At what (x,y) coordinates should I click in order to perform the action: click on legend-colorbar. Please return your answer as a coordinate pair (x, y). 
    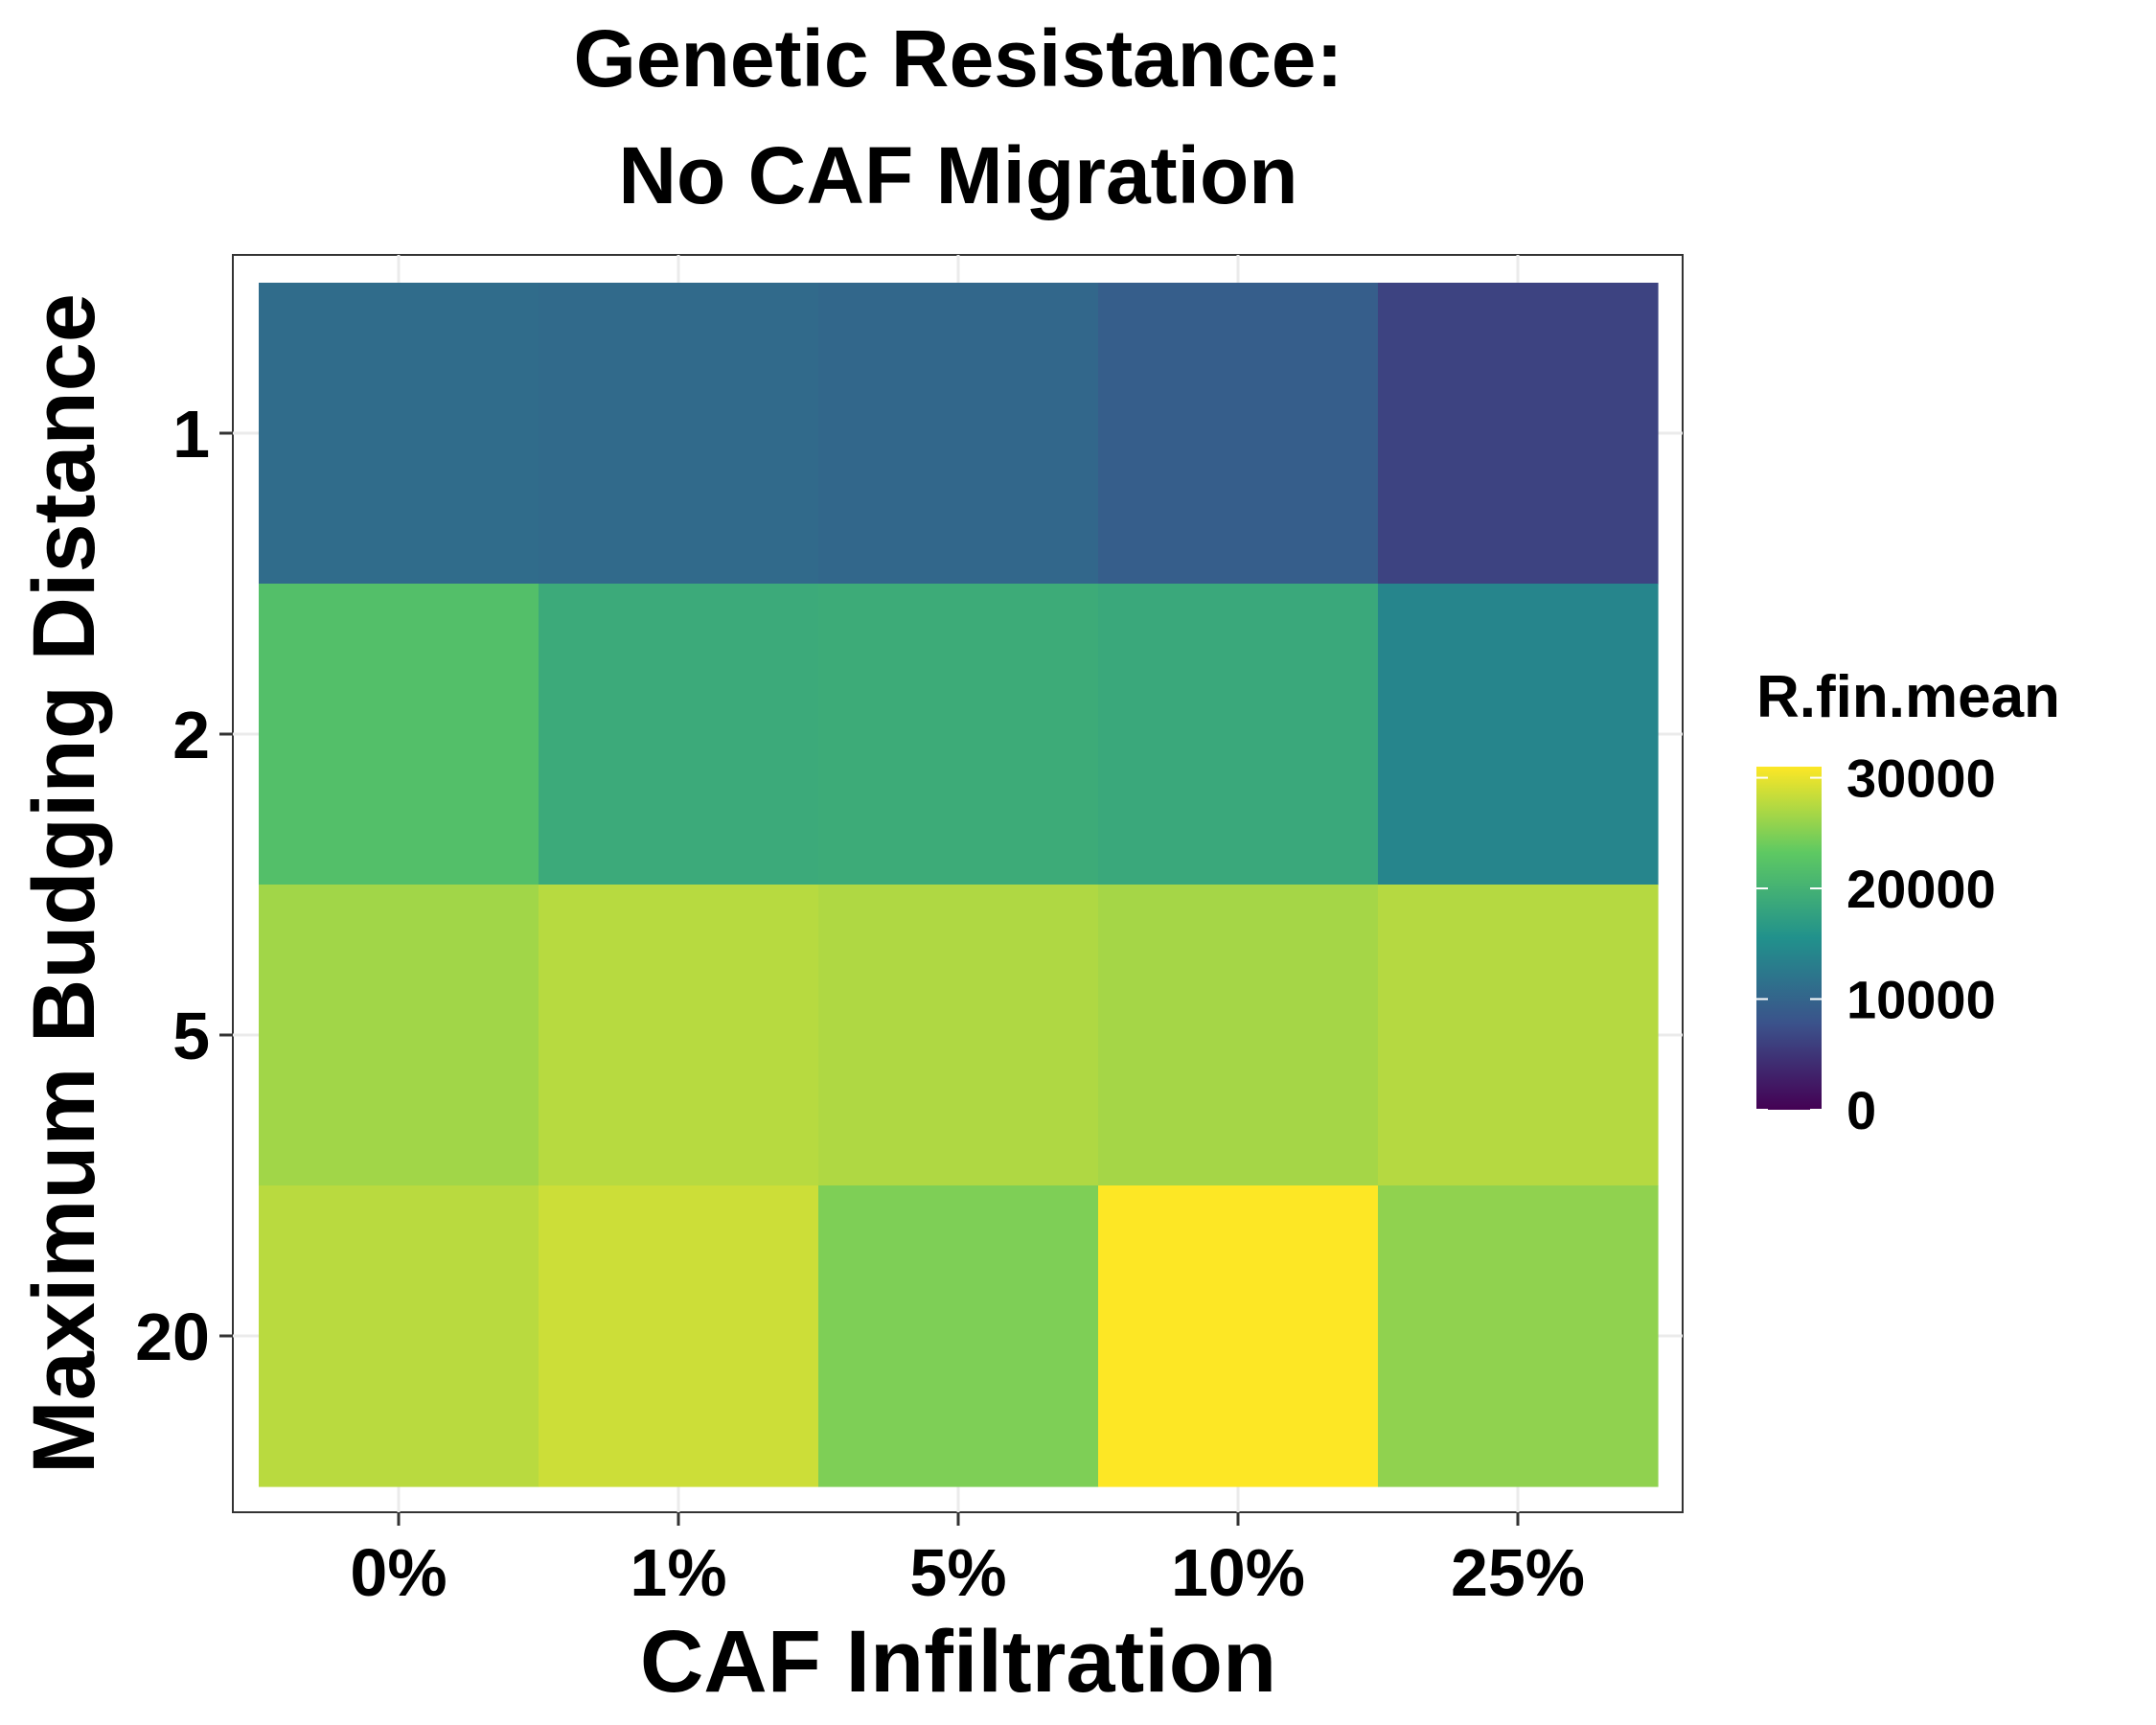
    Looking at the image, I should click on (1789, 938).